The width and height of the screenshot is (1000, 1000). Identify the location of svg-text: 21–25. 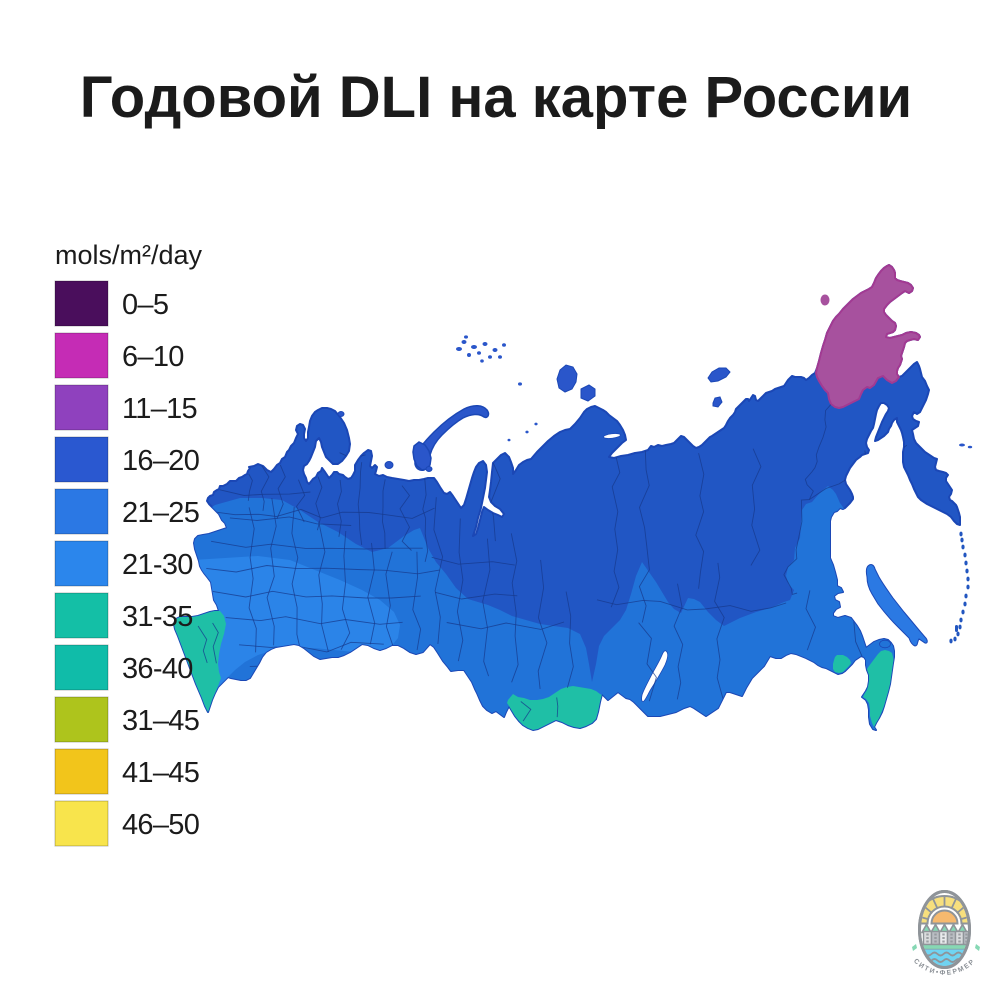
(160, 513).